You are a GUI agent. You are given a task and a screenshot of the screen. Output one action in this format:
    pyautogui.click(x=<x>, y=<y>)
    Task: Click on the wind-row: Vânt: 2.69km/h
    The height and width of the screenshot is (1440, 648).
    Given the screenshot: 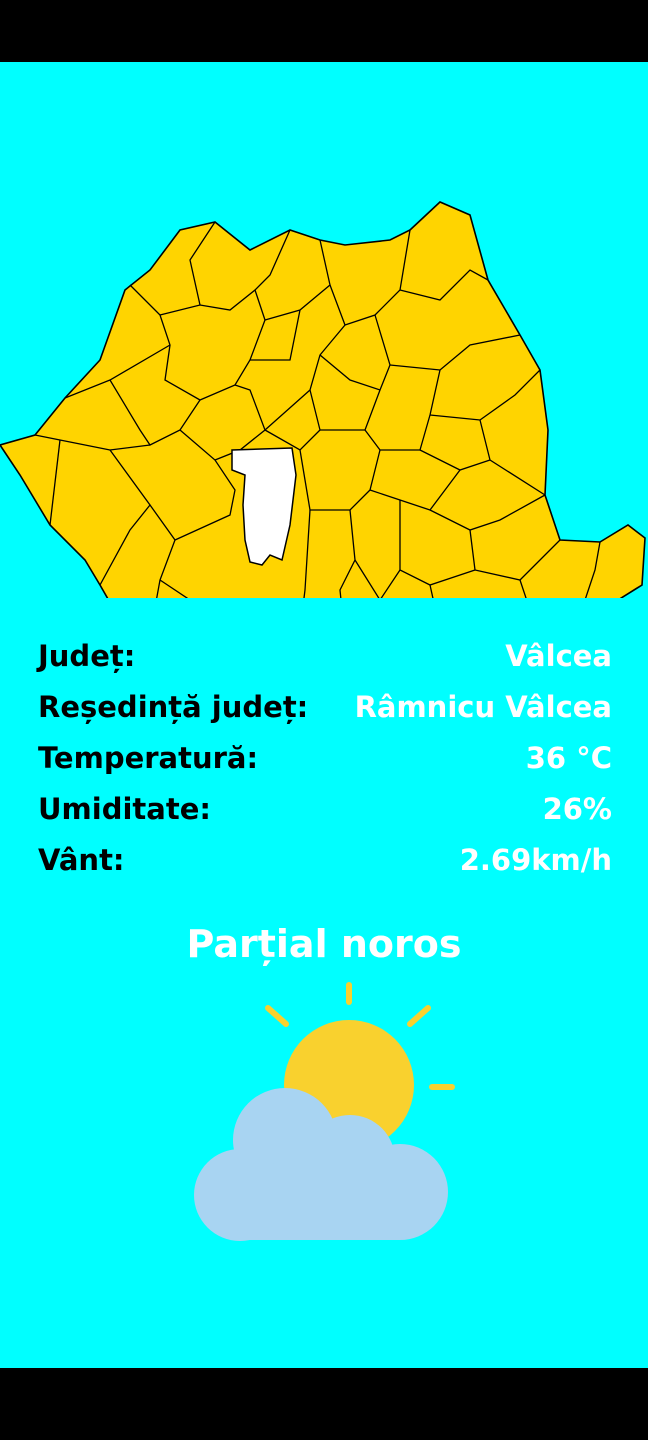 What is the action you would take?
    pyautogui.click(x=325, y=859)
    